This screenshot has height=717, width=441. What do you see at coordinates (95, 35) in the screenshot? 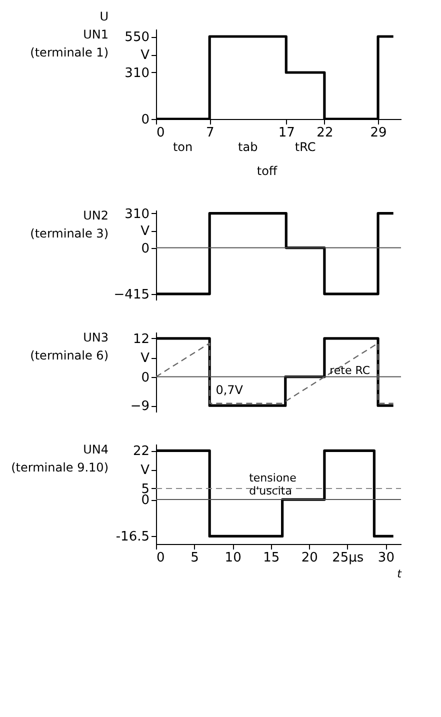
I see `y-axis-title: UN1` at bounding box center [95, 35].